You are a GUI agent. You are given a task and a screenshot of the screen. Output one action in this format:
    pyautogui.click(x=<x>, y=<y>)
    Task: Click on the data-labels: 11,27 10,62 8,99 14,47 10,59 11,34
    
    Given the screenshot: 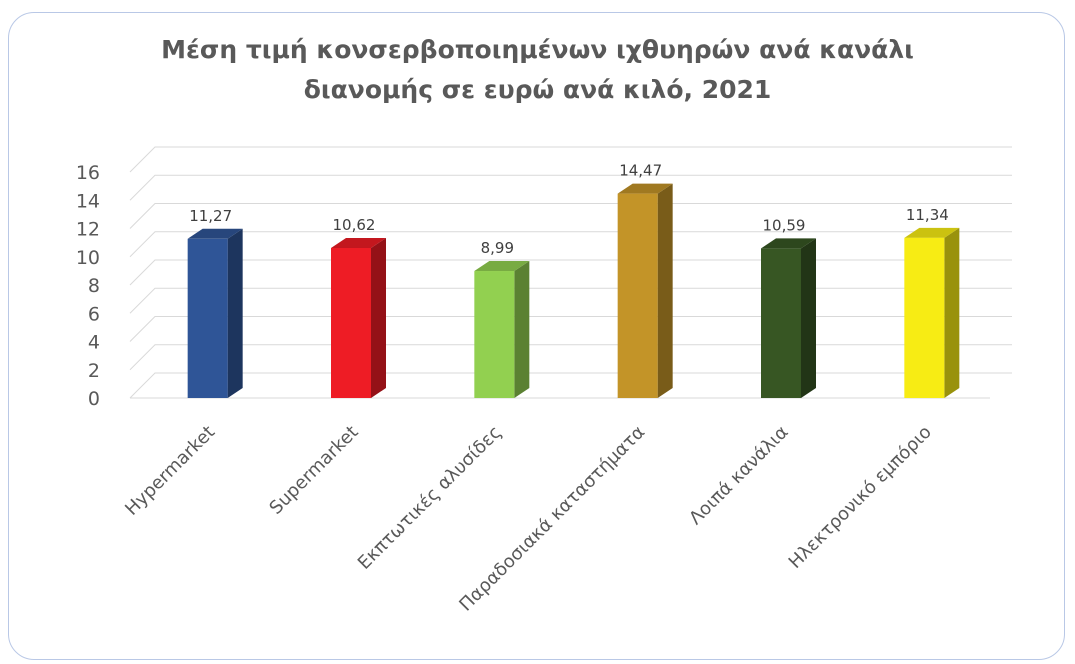 What is the action you would take?
    pyautogui.click(x=569, y=209)
    